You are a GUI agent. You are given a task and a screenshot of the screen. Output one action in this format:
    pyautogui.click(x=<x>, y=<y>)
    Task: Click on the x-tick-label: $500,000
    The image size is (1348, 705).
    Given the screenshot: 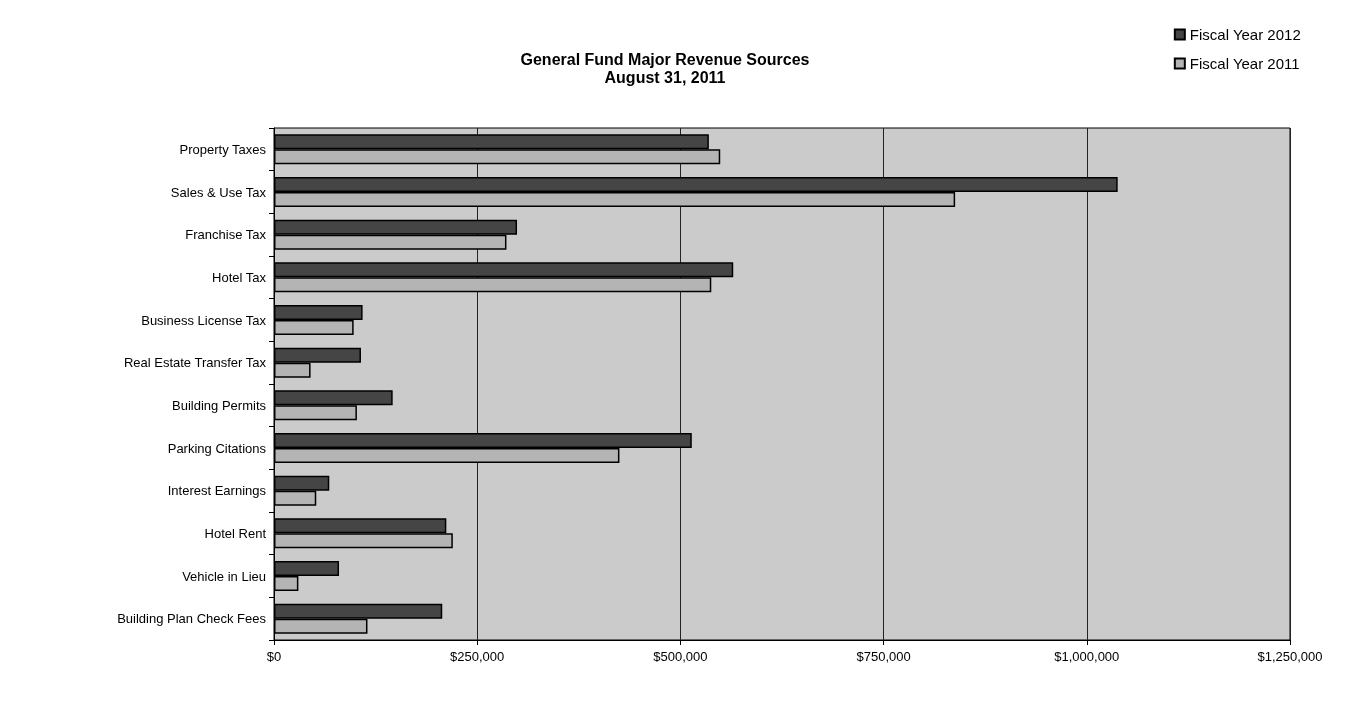 What is the action you would take?
    pyautogui.click(x=680, y=656)
    